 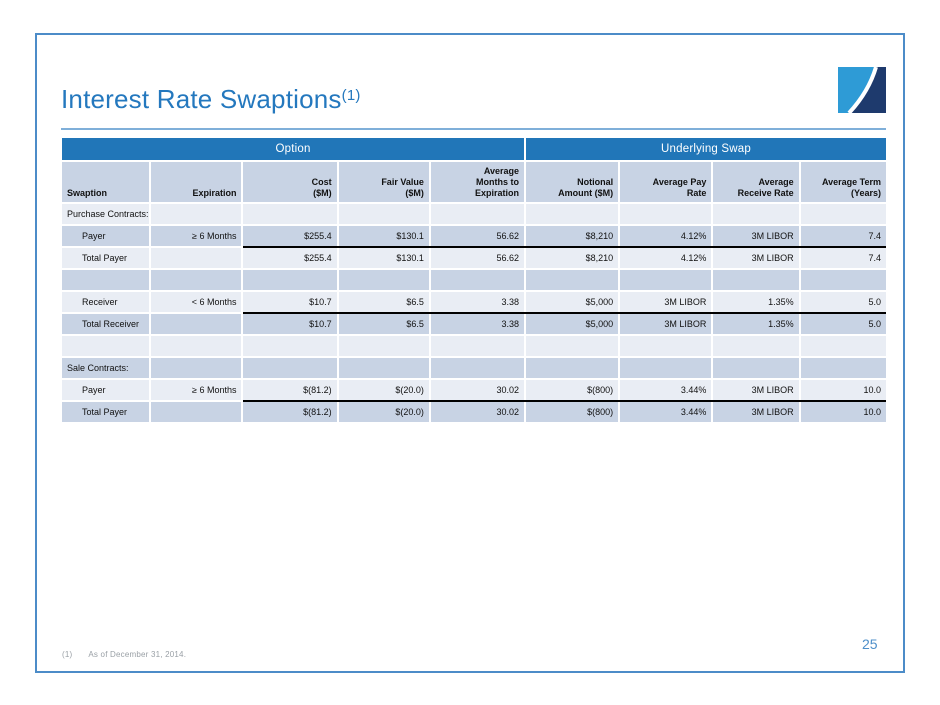 What do you see at coordinates (290, 182) in the screenshot?
I see `column-header-cost: Cost ($M)` at bounding box center [290, 182].